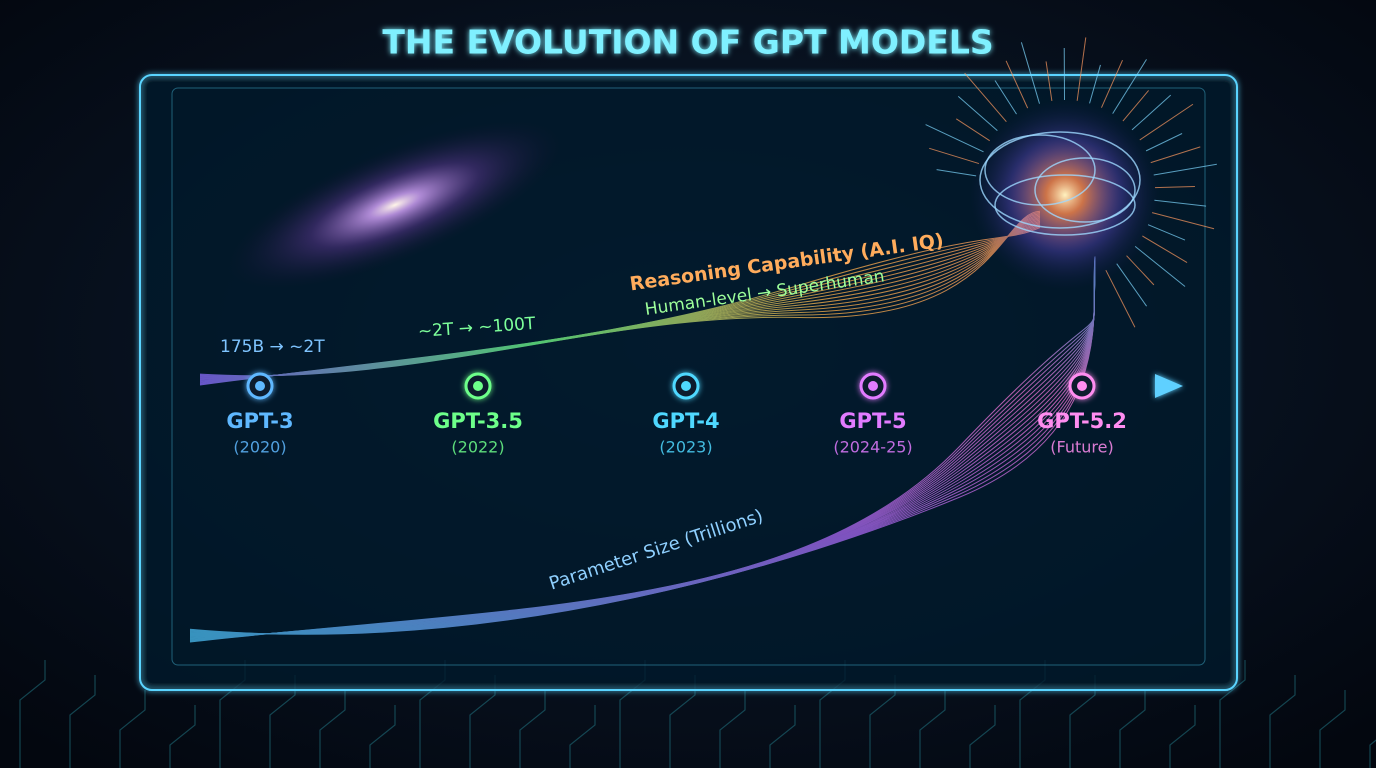 The width and height of the screenshot is (1376, 768). I want to click on galaxy, so click(395, 205).